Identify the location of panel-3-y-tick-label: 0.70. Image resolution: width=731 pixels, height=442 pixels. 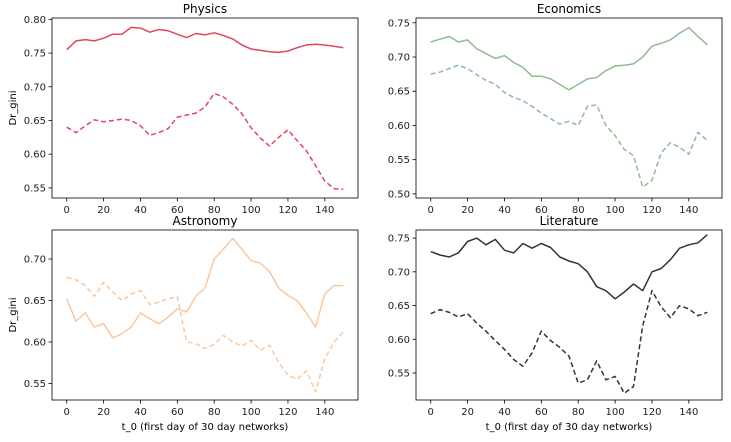
(35, 260).